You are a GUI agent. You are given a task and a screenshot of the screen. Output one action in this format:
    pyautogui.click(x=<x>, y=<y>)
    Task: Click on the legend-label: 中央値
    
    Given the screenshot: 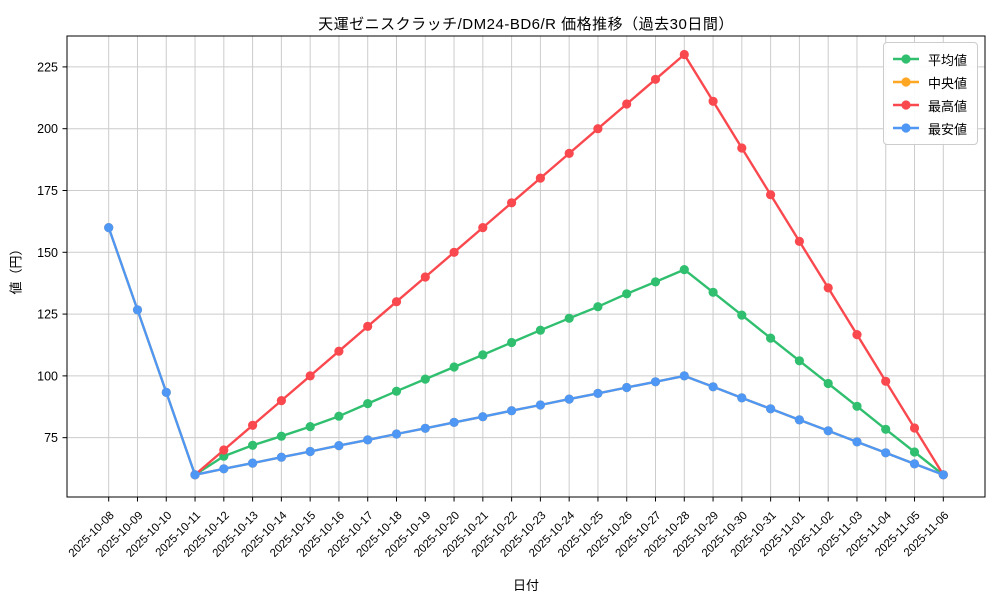 What is the action you would take?
    pyautogui.click(x=947, y=83)
    